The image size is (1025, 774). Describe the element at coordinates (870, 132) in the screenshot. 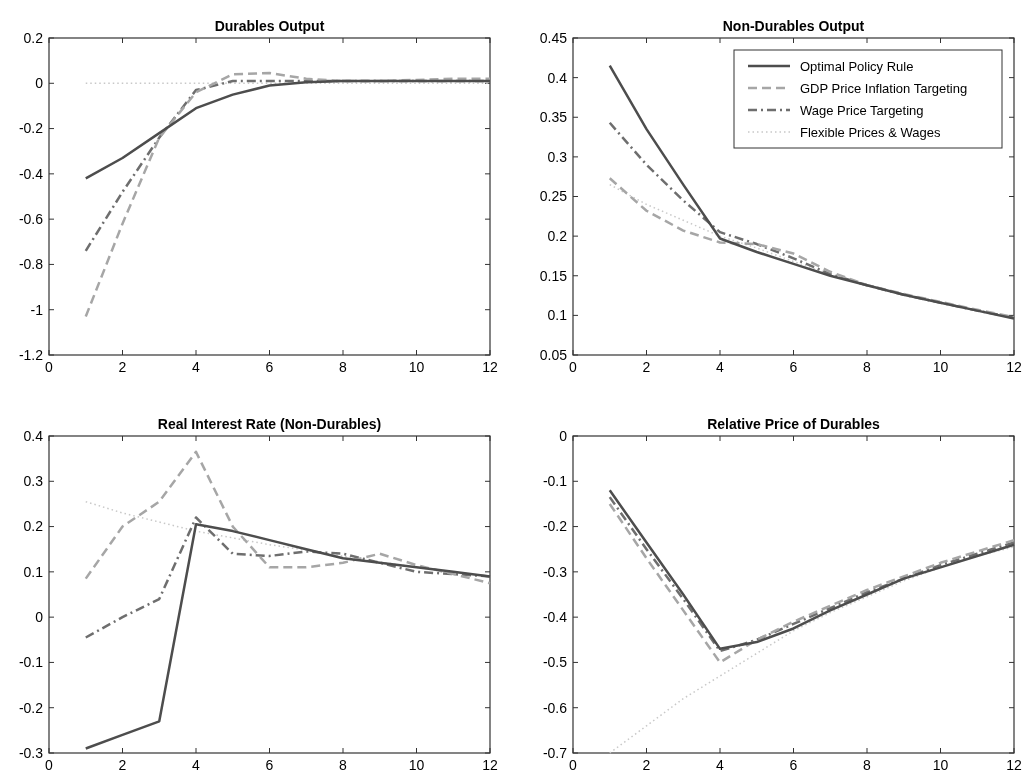

I see `legend-label: Flexible Prices & Wages` at that location.